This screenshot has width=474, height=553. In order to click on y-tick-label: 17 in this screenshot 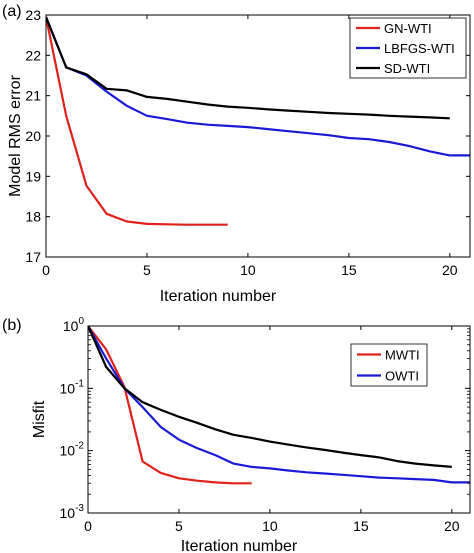, I will do `click(33, 257)`.